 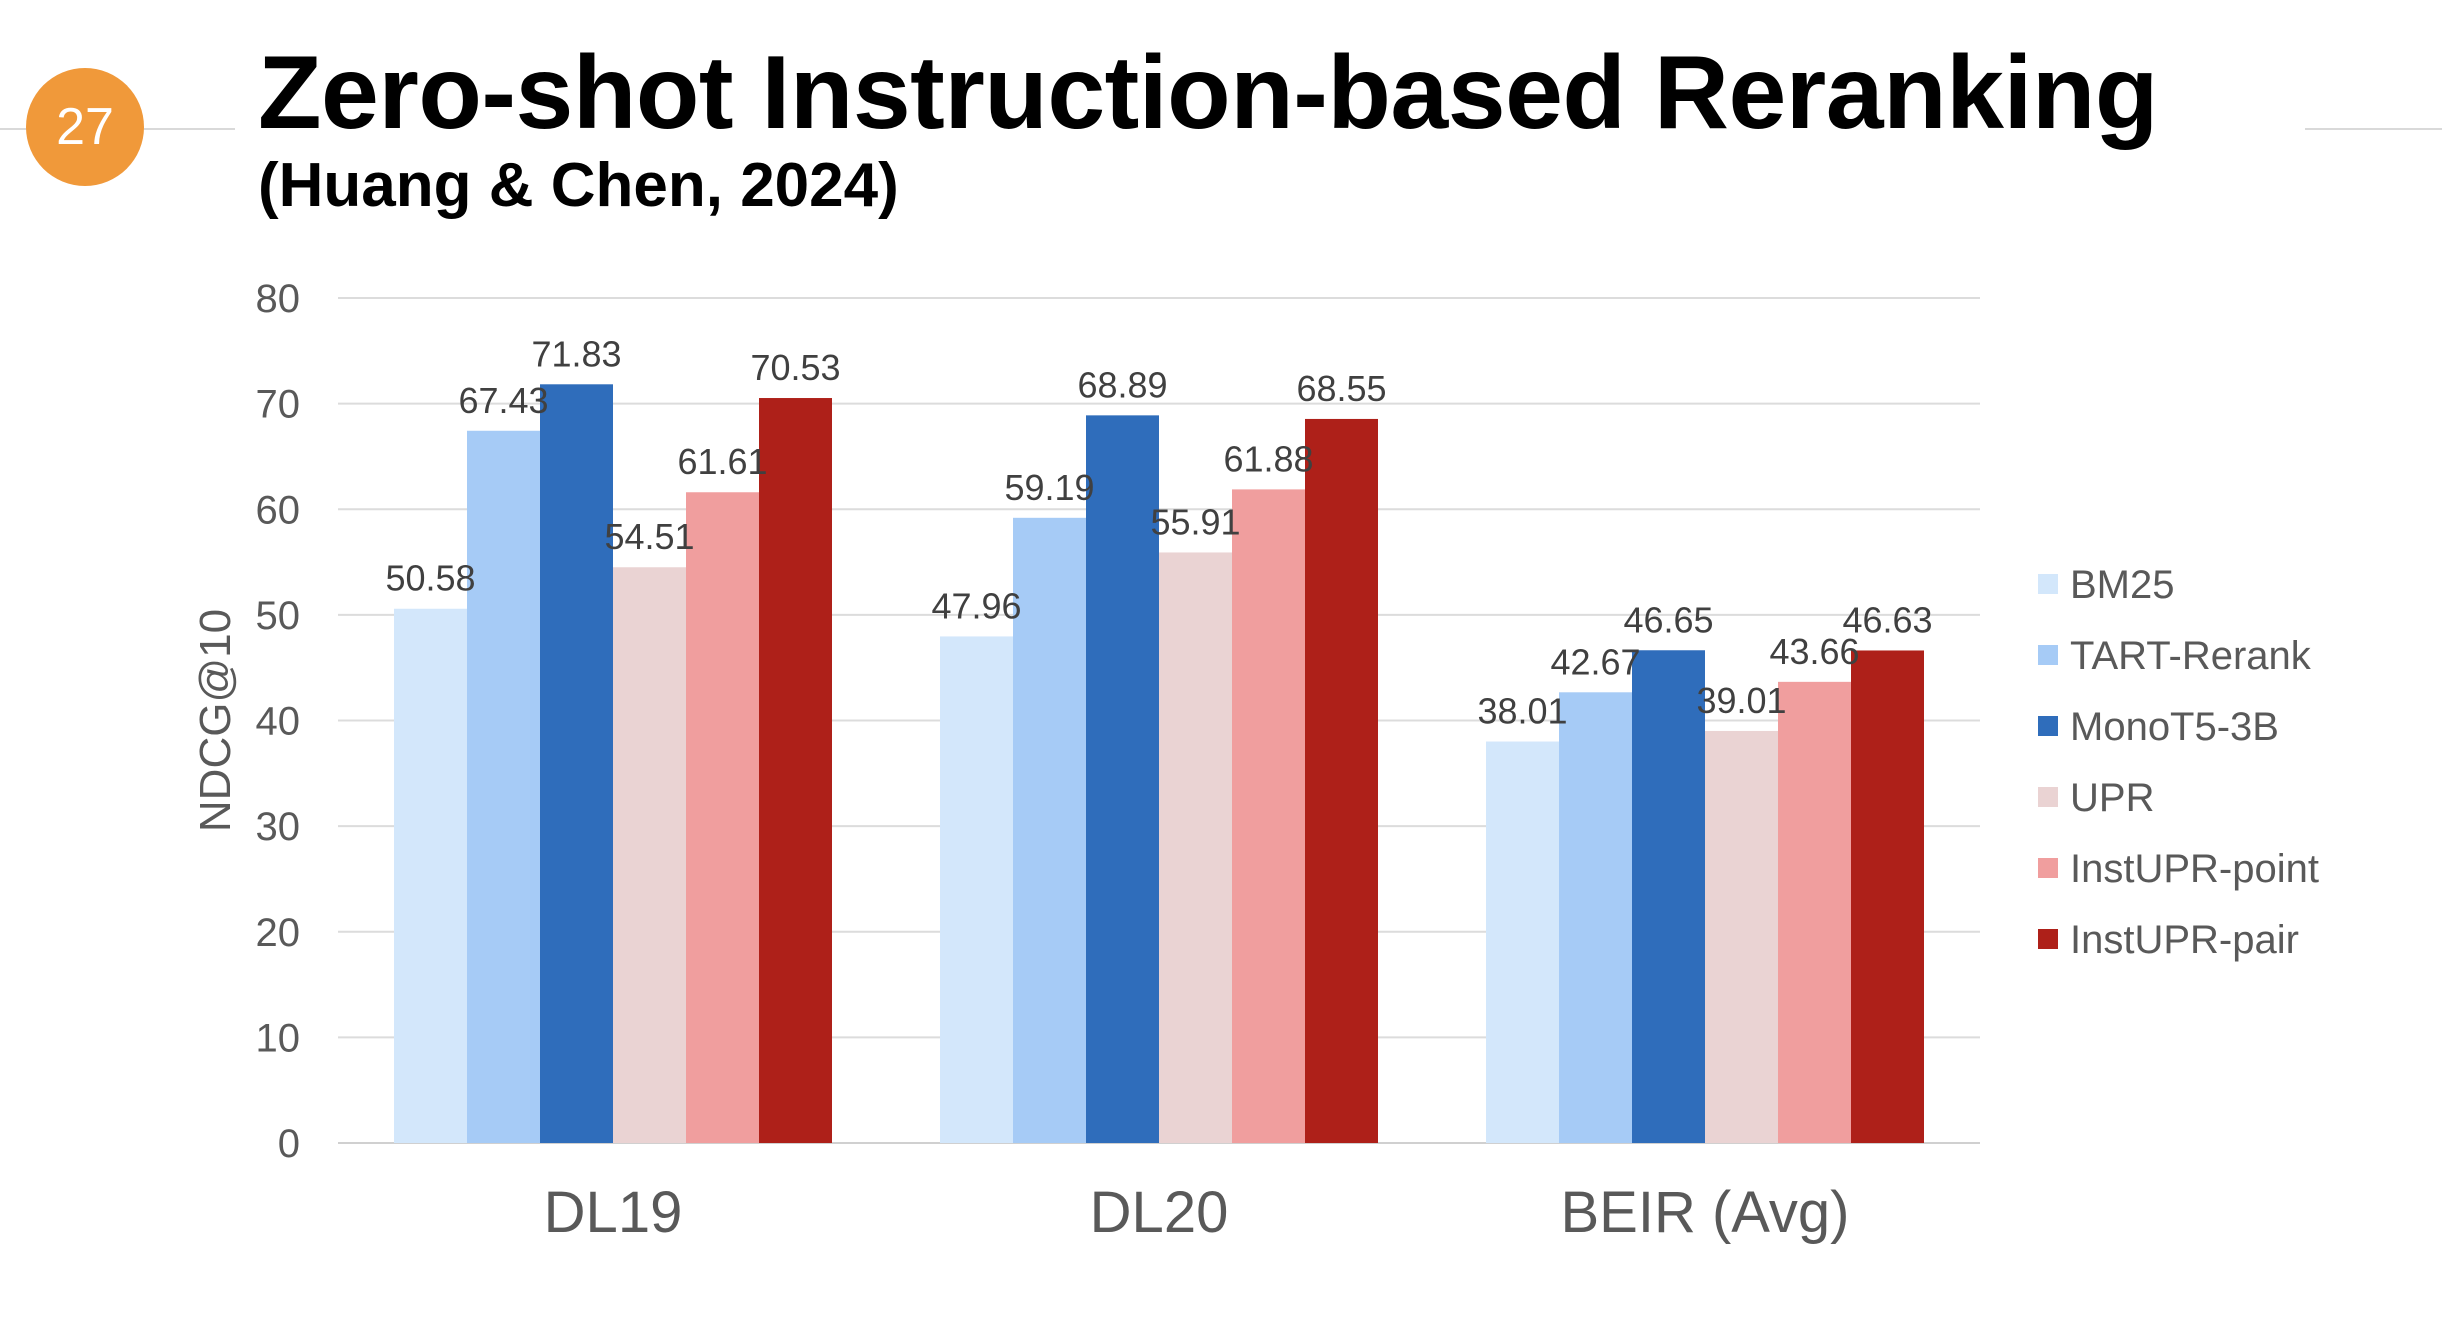 I want to click on legend-label: BM25, so click(x=2122, y=585).